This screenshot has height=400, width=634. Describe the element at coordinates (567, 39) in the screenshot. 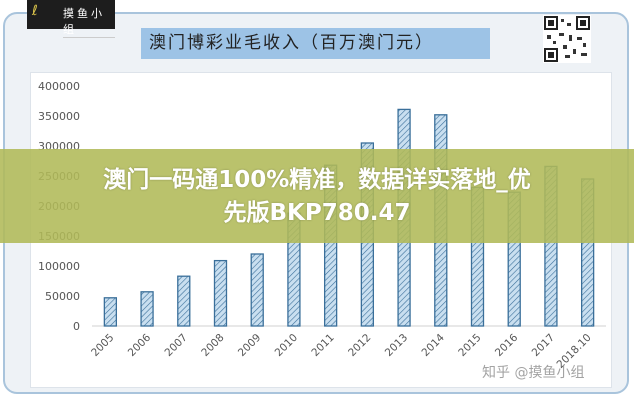

I see `qr-code-icon` at that location.